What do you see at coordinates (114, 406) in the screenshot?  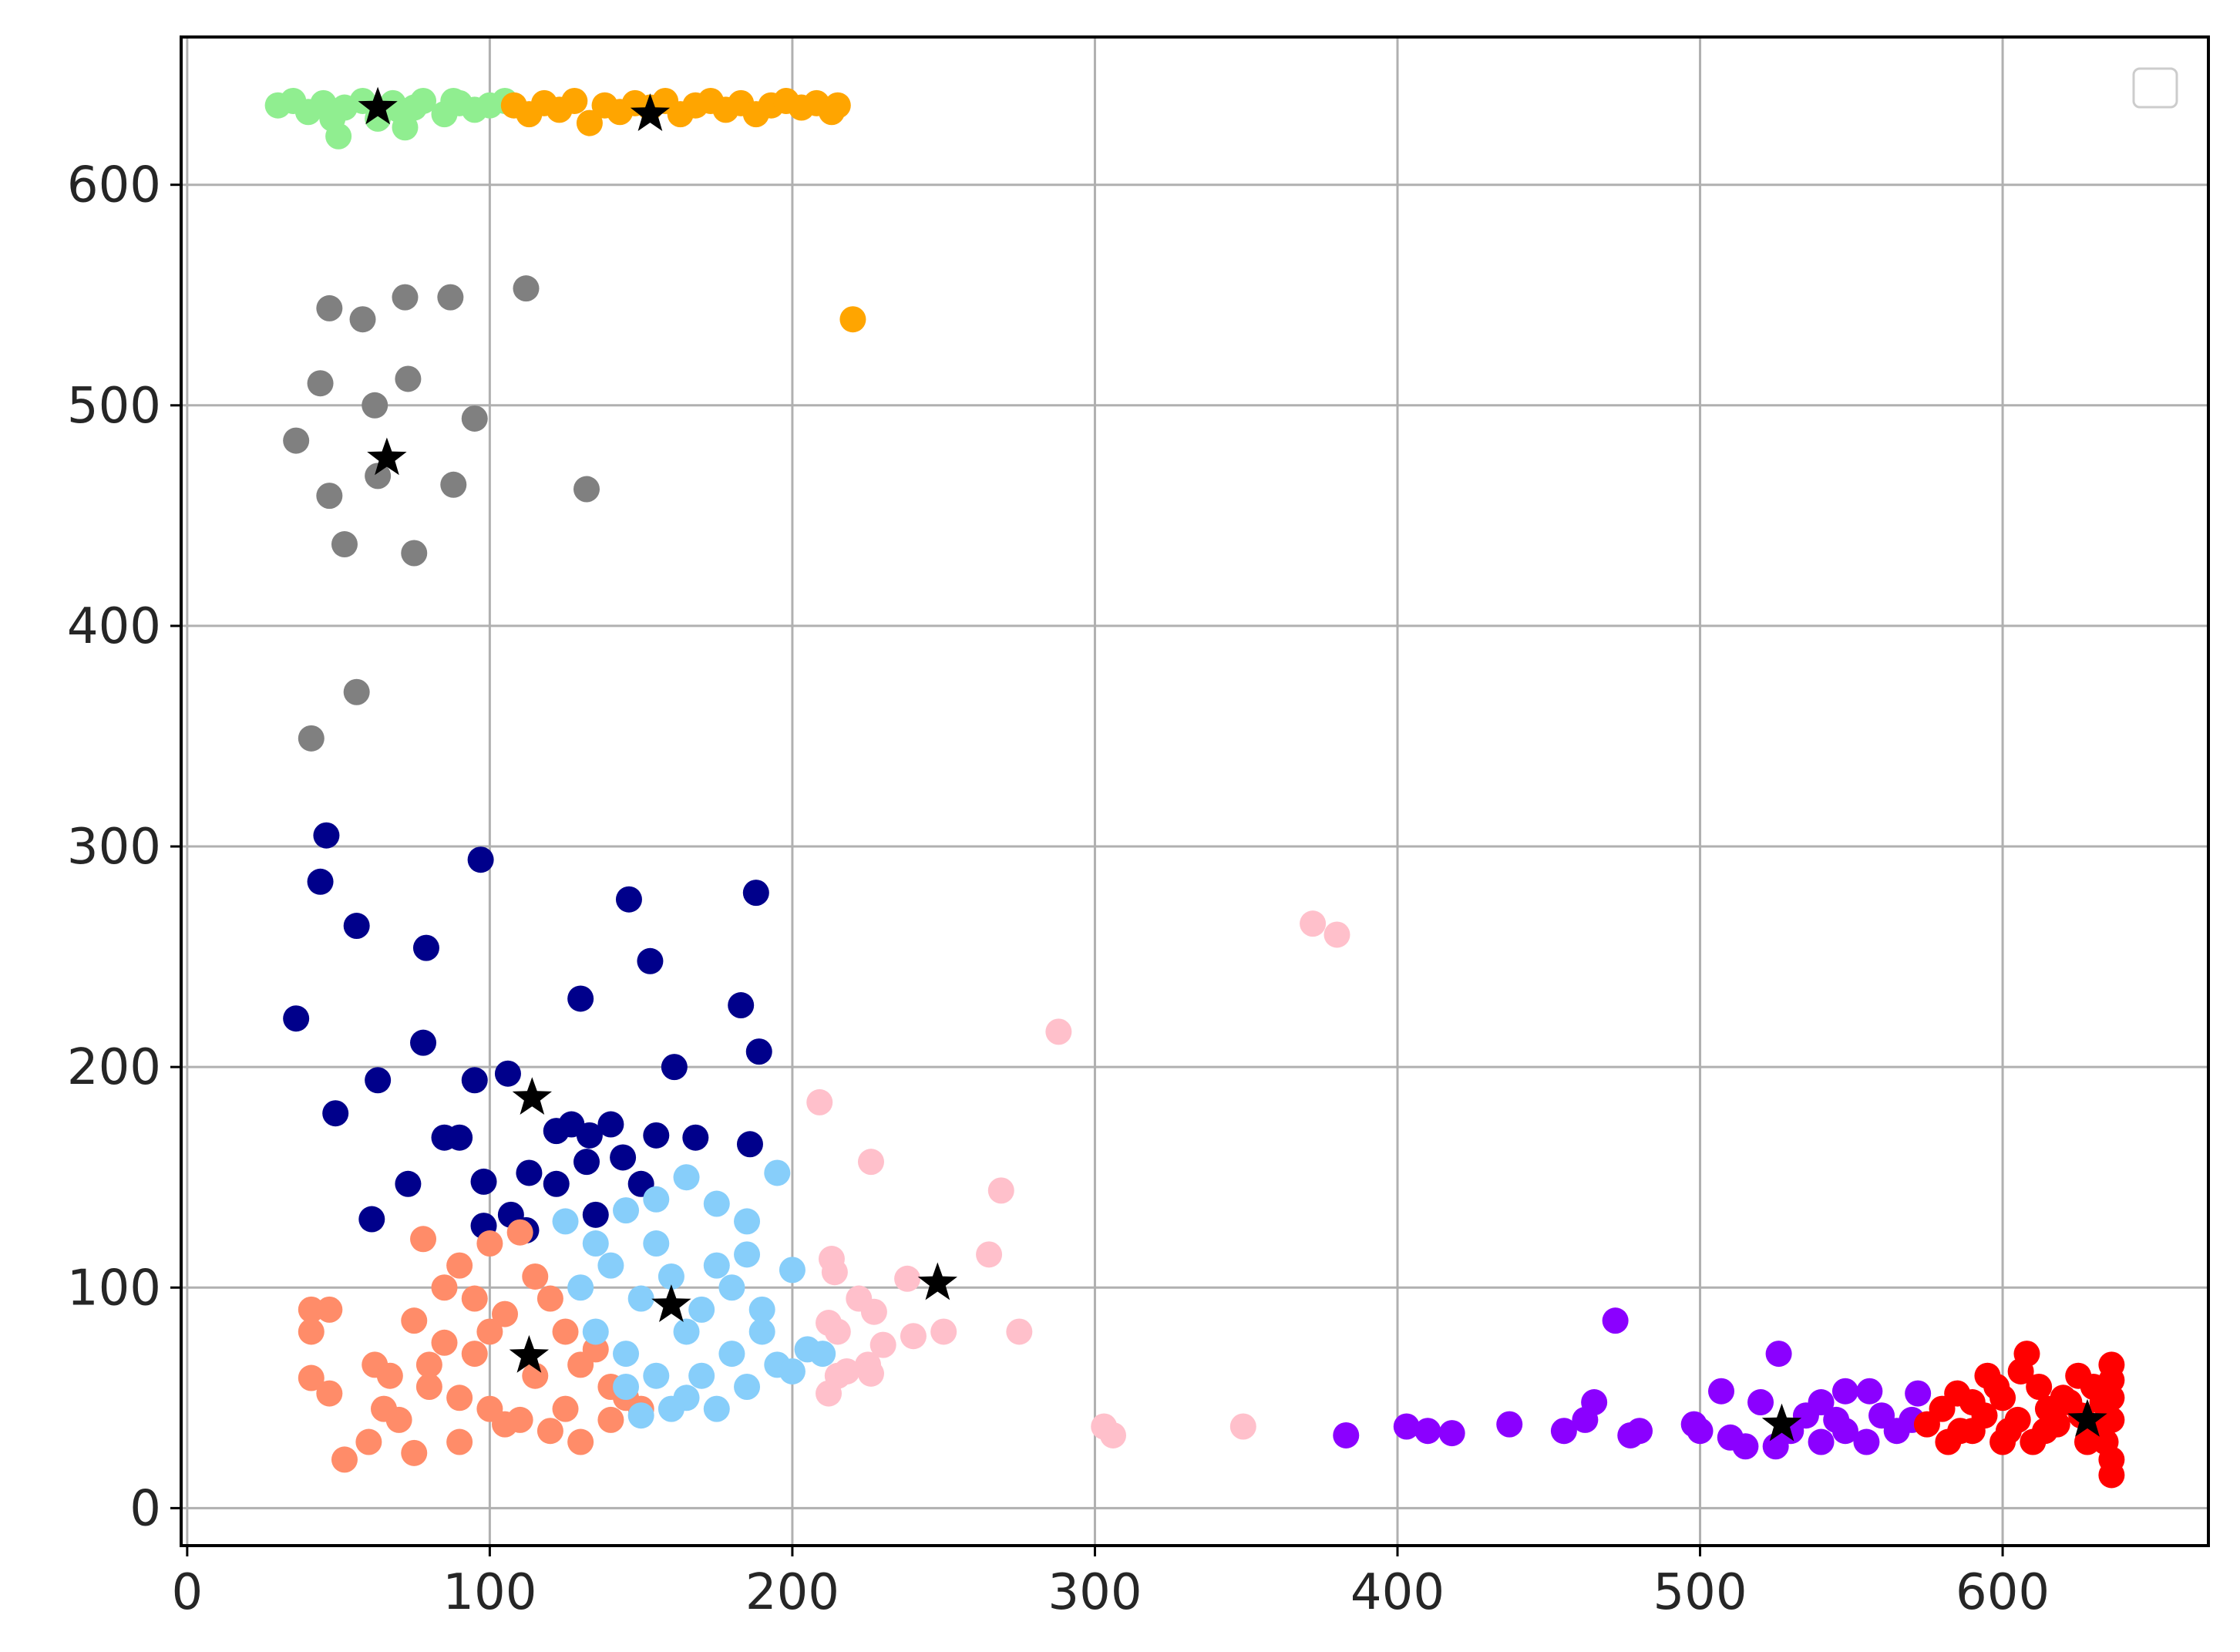 I see `y-tick-label: 500` at bounding box center [114, 406].